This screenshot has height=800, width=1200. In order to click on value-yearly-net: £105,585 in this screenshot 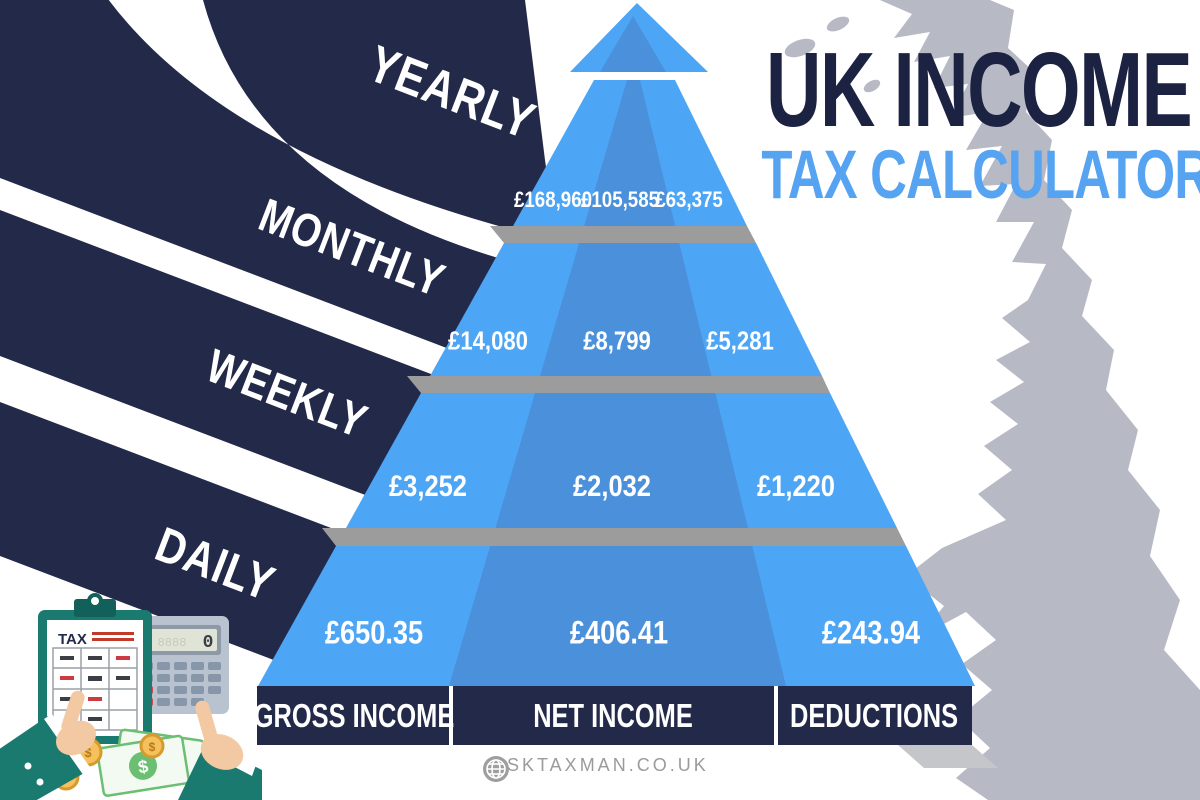, I will do `click(620, 199)`.